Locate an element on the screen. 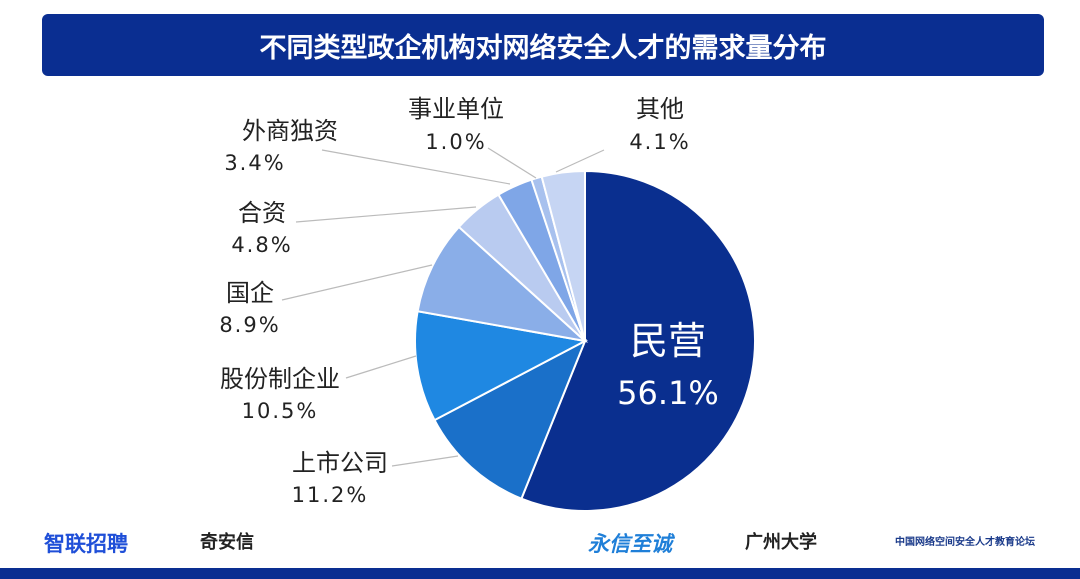 The width and height of the screenshot is (1080, 579). bottom-bar is located at coordinates (540, 573).